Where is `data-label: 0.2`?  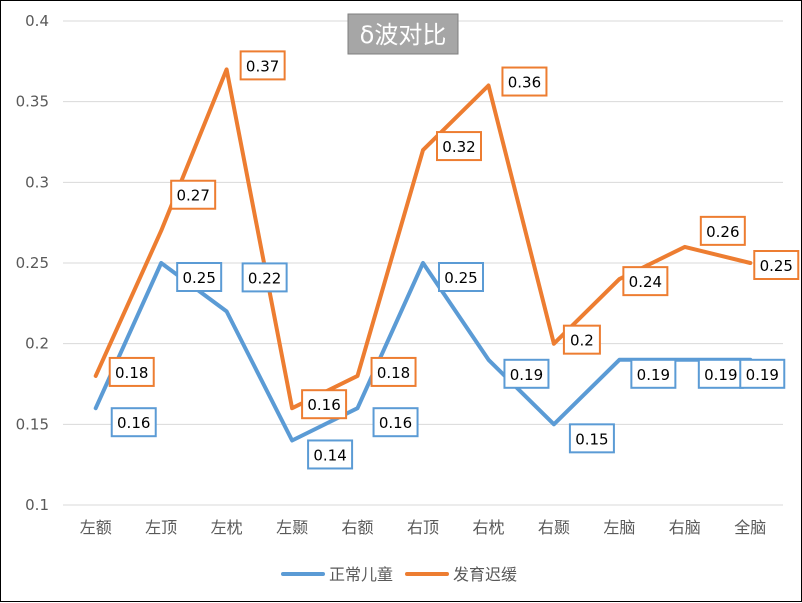 data-label: 0.2 is located at coordinates (582, 341).